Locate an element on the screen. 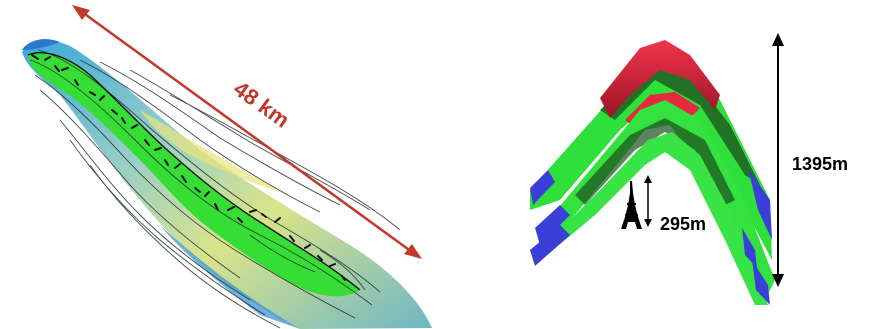  terrain-blue-tip is located at coordinates (41, 44).